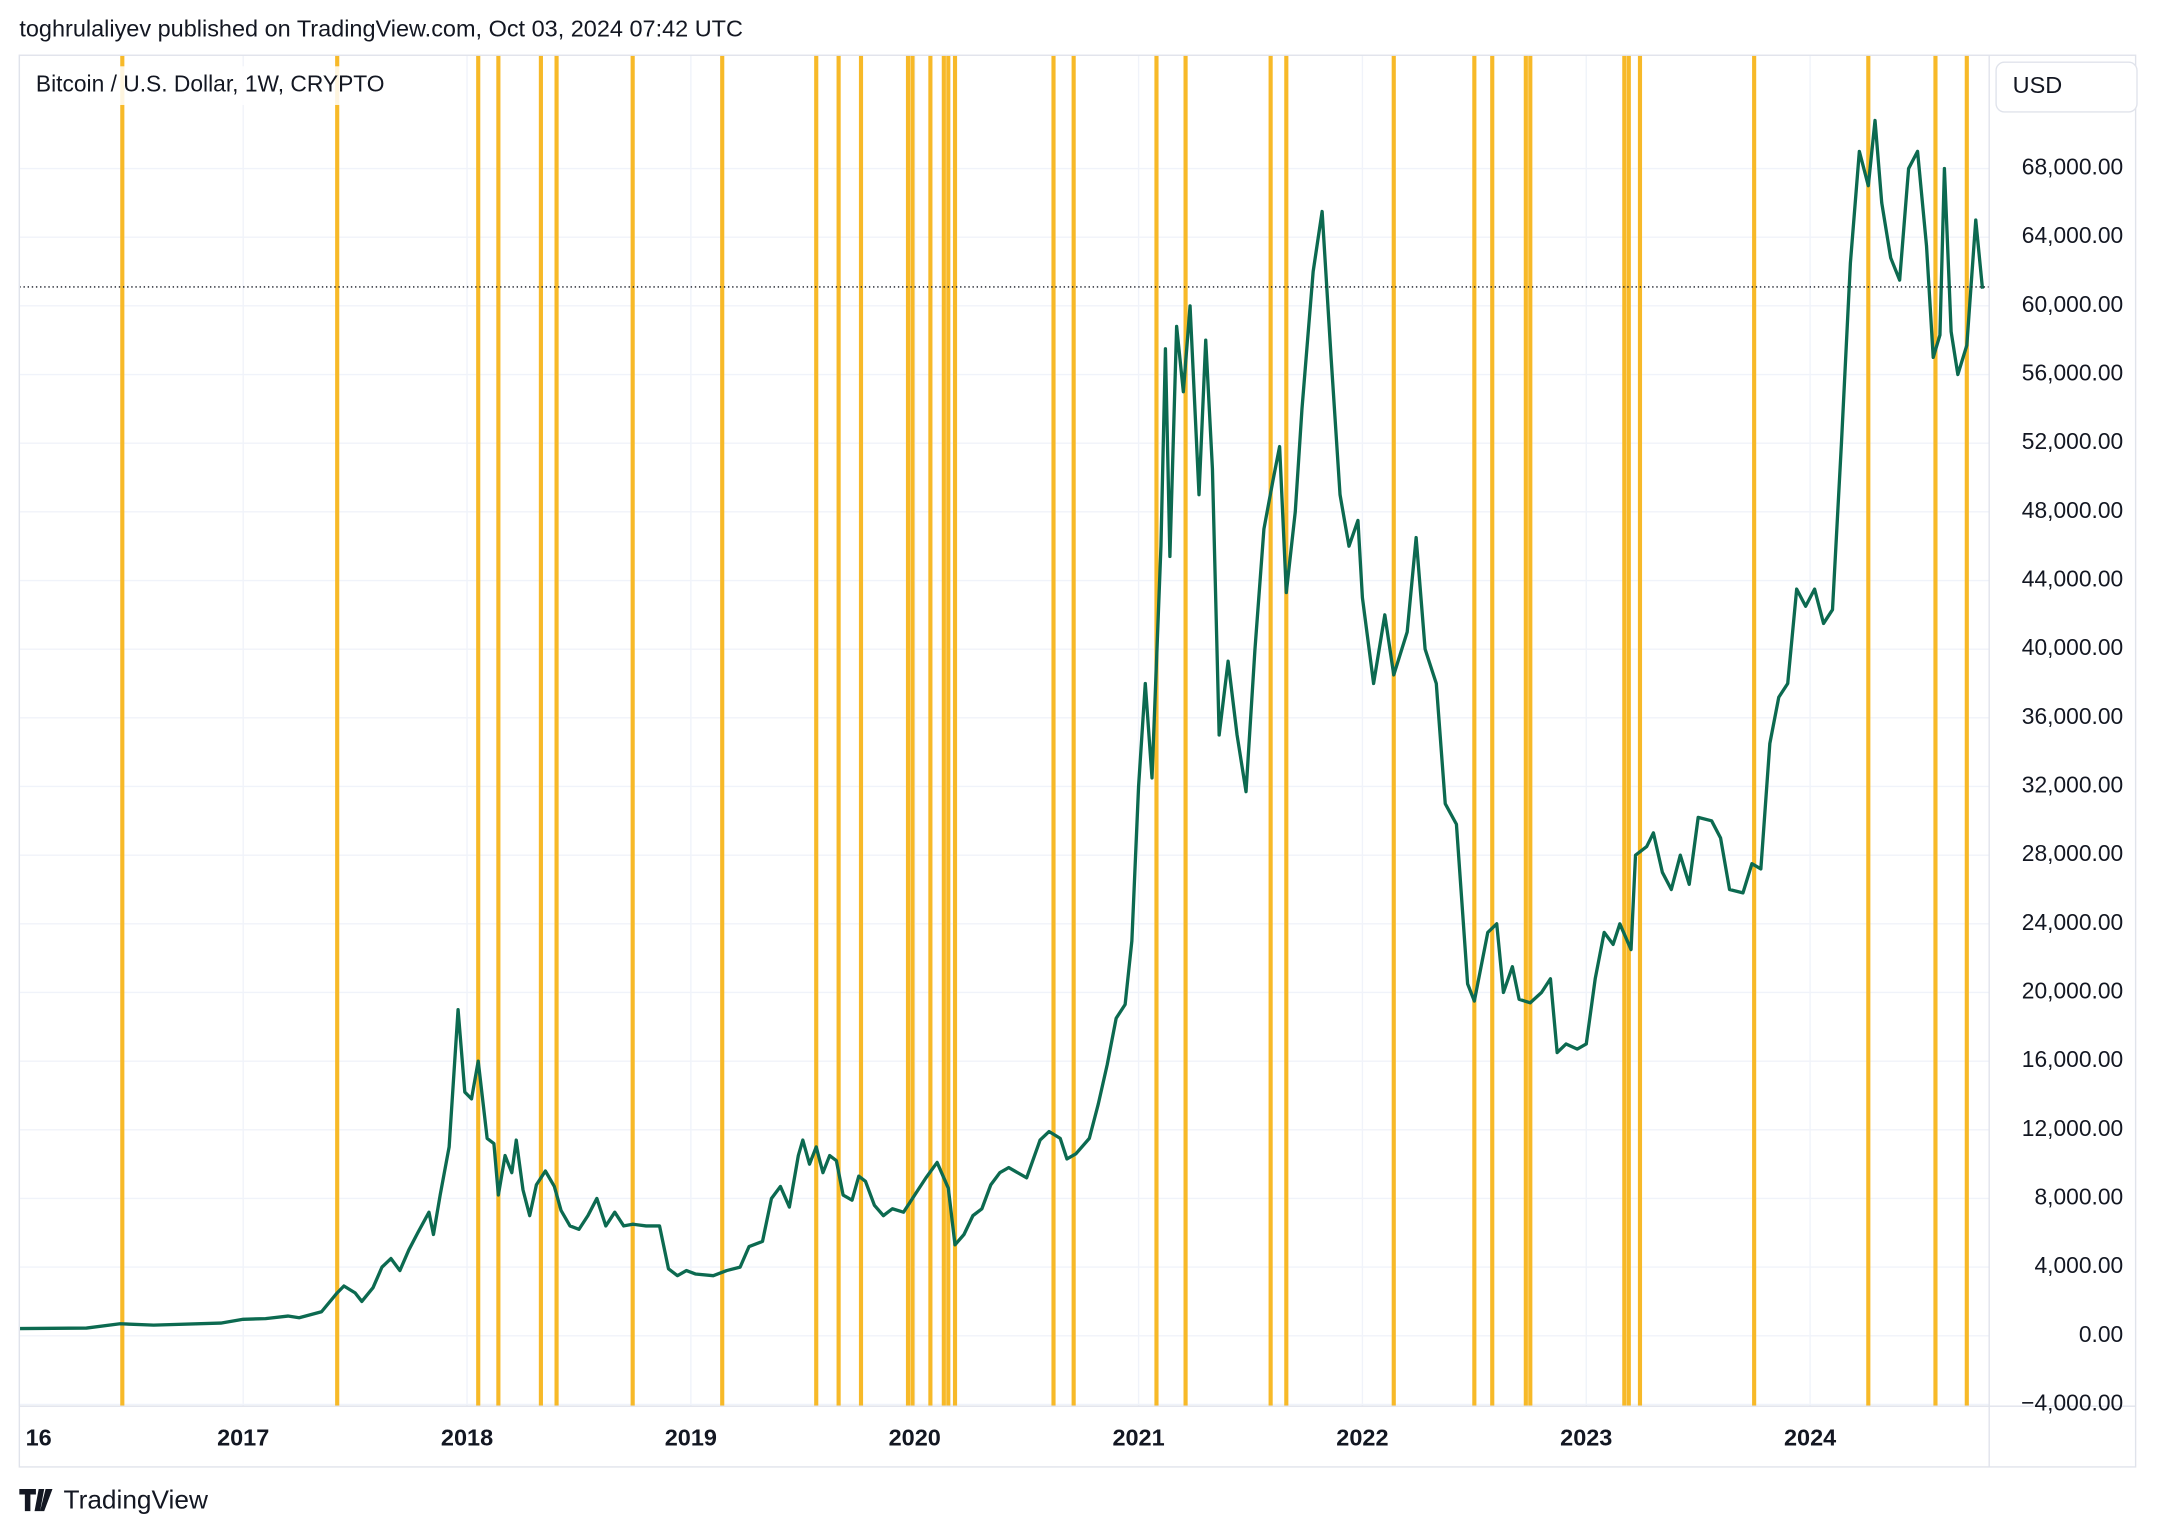 The height and width of the screenshot is (1536, 2166). What do you see at coordinates (2072, 235) in the screenshot?
I see `y-tick-label: 64,000.00` at bounding box center [2072, 235].